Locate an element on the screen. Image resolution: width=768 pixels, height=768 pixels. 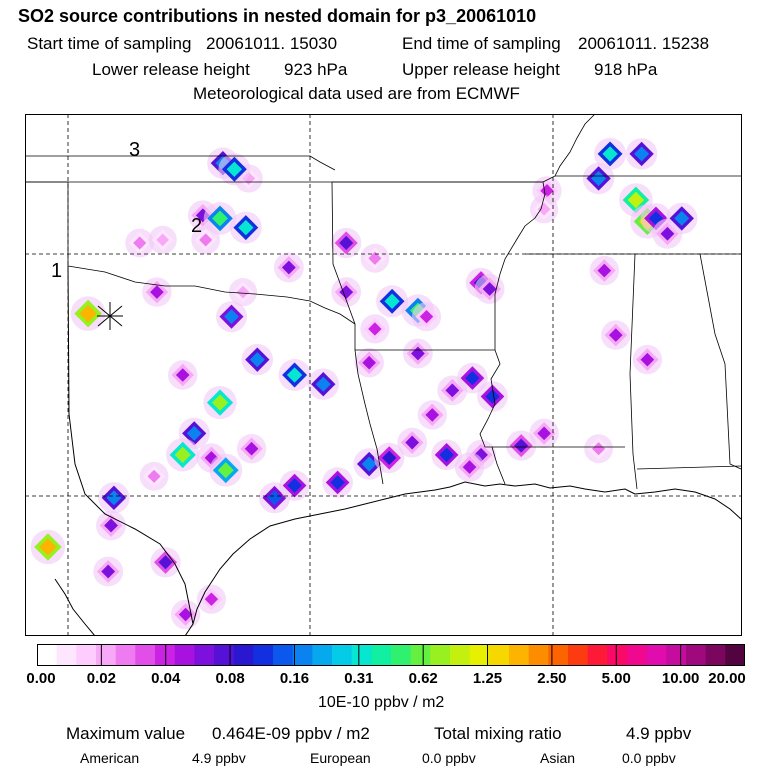
asian-value: 0.0 ppbv is located at coordinates (649, 758).